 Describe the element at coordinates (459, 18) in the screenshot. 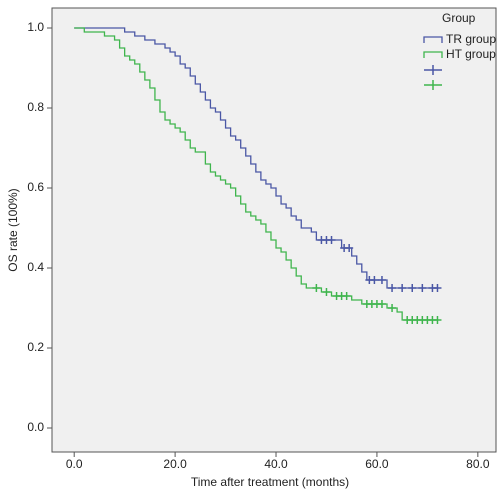

I see `legend-title: Group` at that location.